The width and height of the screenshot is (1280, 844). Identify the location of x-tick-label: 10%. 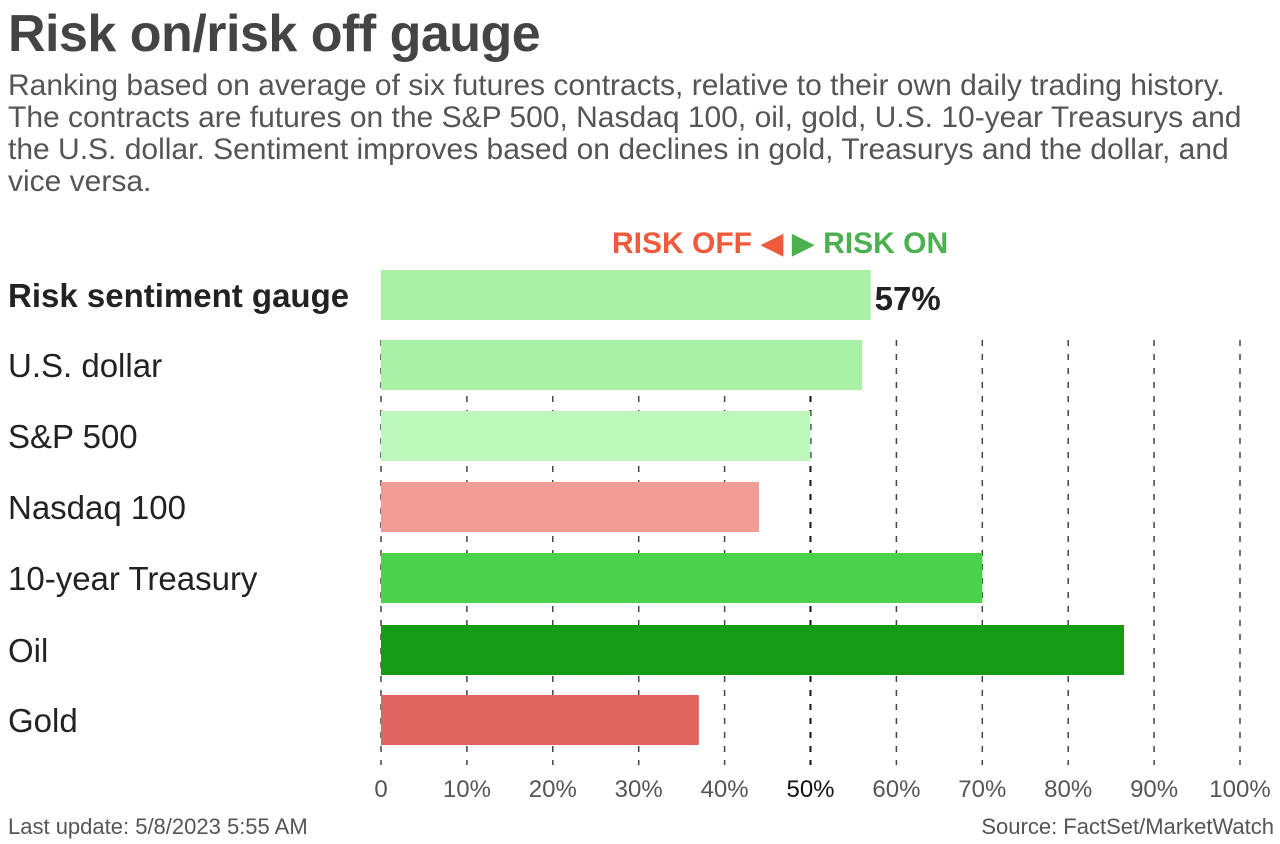
(467, 789).